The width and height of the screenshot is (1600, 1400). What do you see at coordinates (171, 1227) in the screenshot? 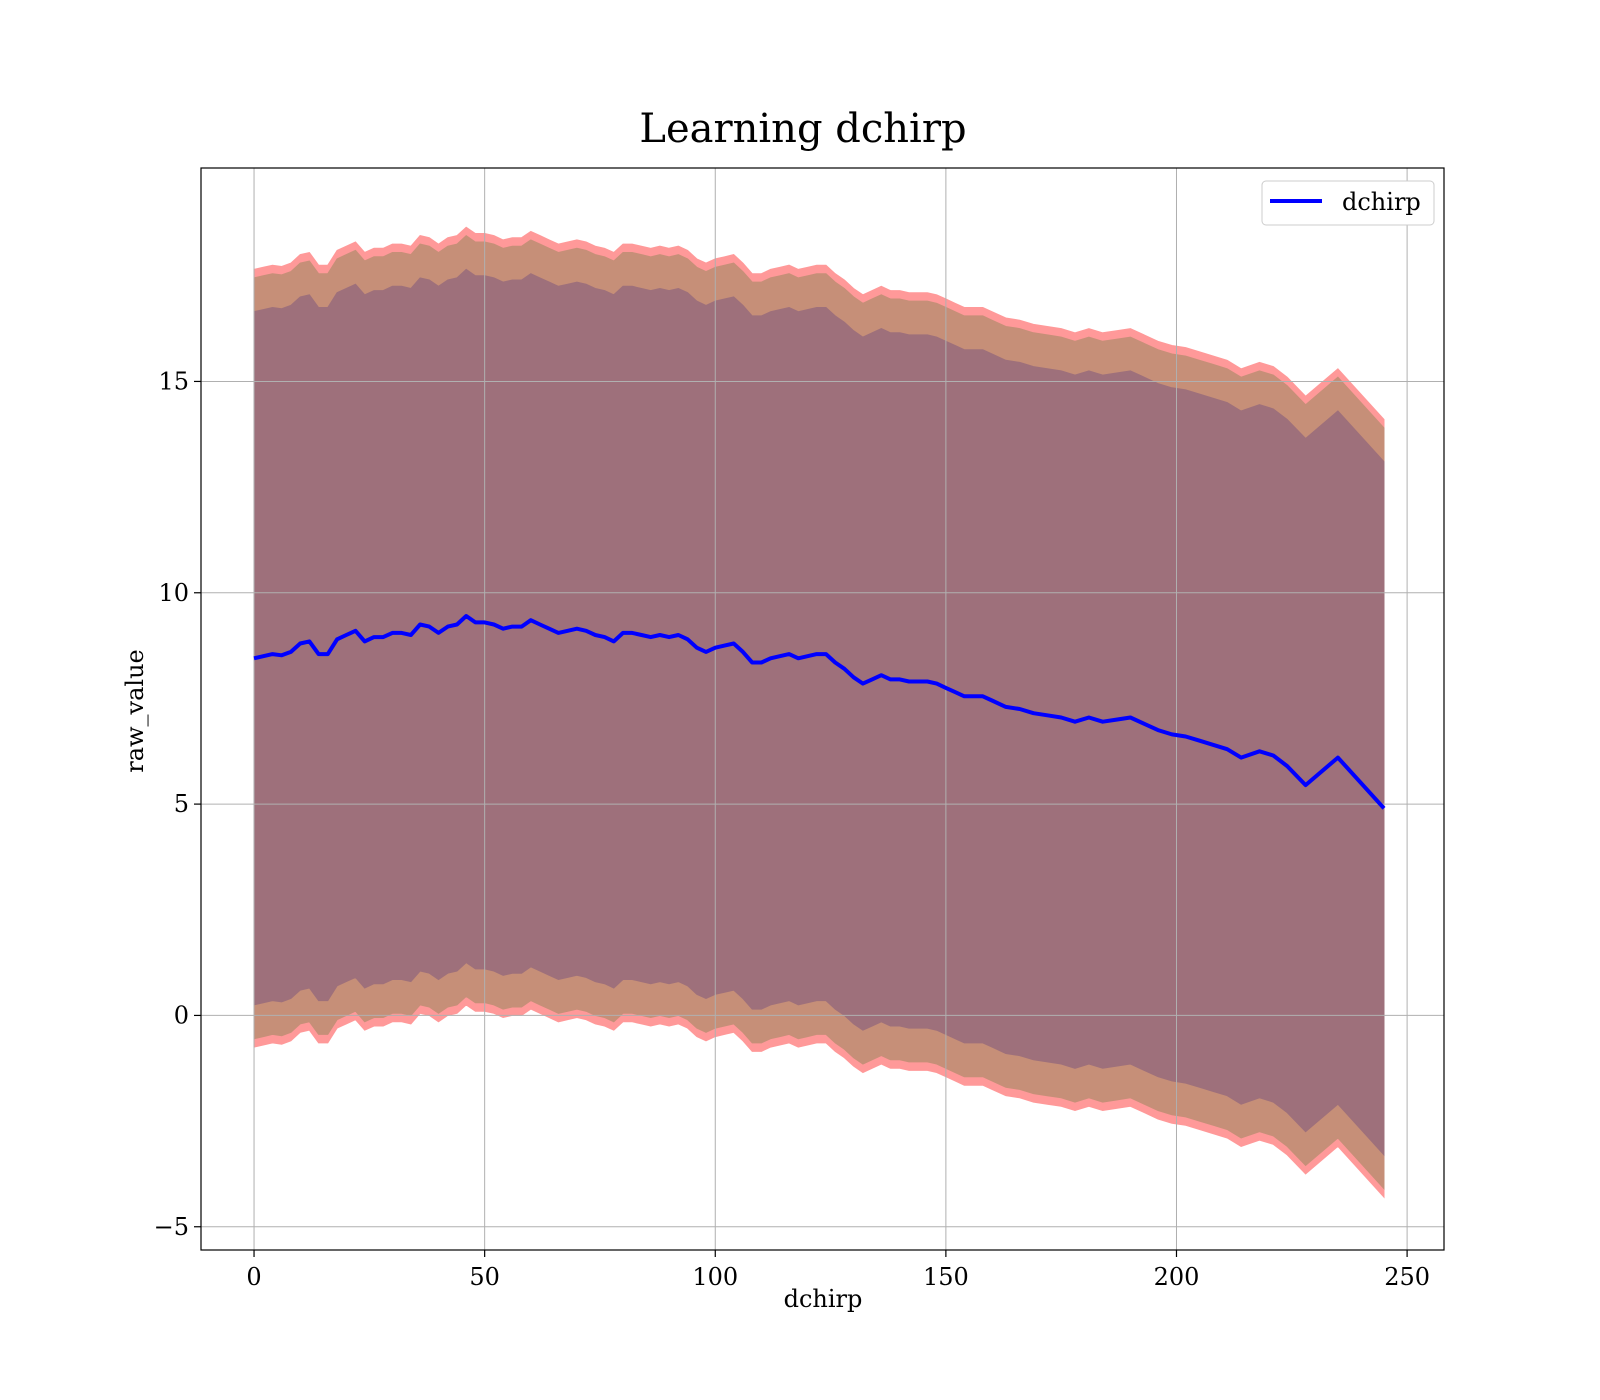
I see `y-tick-label: −5` at bounding box center [171, 1227].